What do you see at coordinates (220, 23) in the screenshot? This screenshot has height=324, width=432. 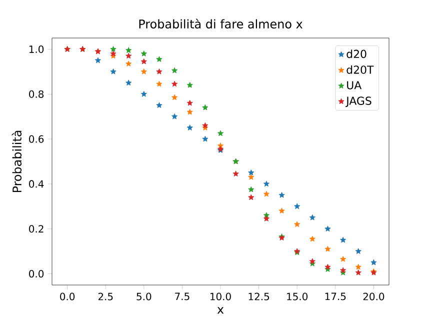 I see `chart-title: Probabilità di fare almeno x` at bounding box center [220, 23].